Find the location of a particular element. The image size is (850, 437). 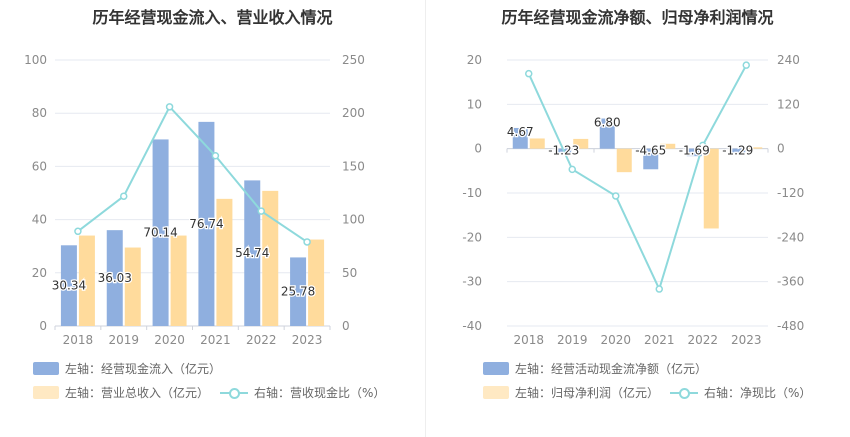

left-axis-tick-label: 100 is located at coordinates (35, 60).